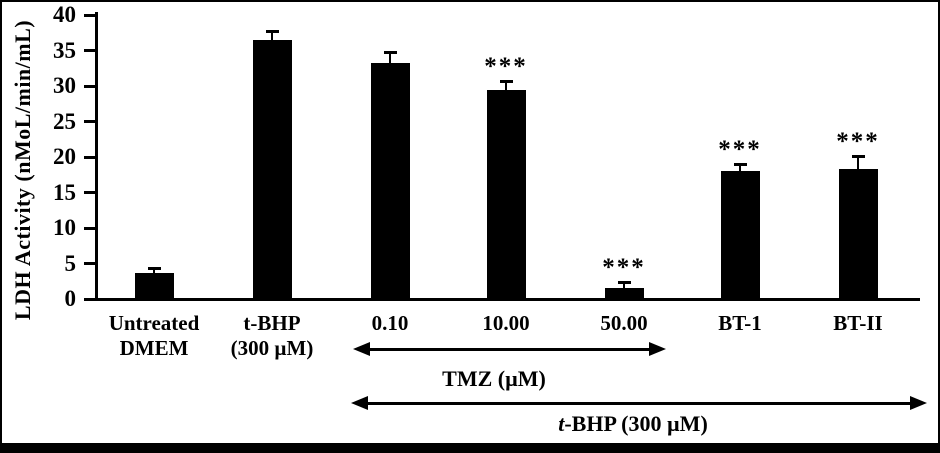 The width and height of the screenshot is (940, 453). I want to click on x-axis-label-50-00: 50.00, so click(624, 323).